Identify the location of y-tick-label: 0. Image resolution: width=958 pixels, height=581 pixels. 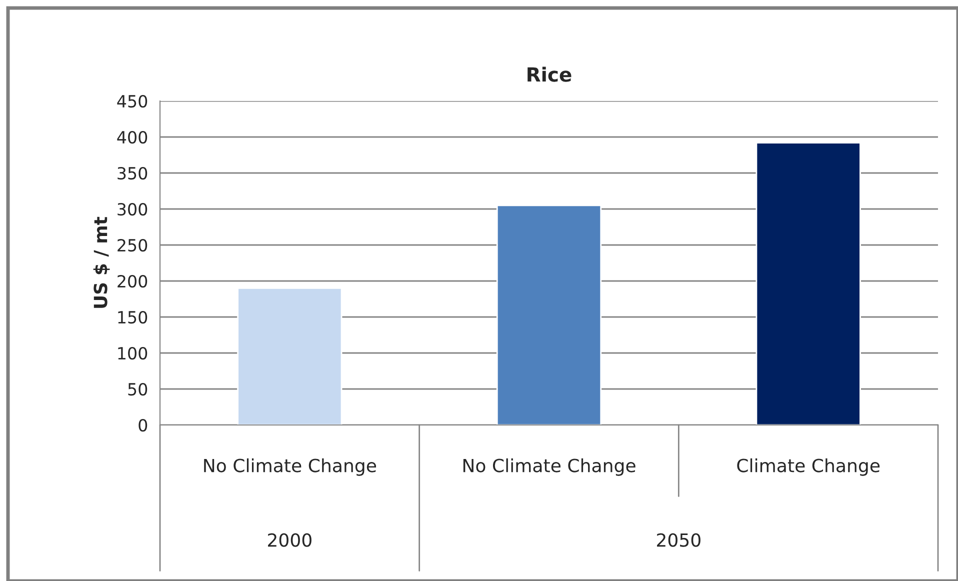
(143, 425).